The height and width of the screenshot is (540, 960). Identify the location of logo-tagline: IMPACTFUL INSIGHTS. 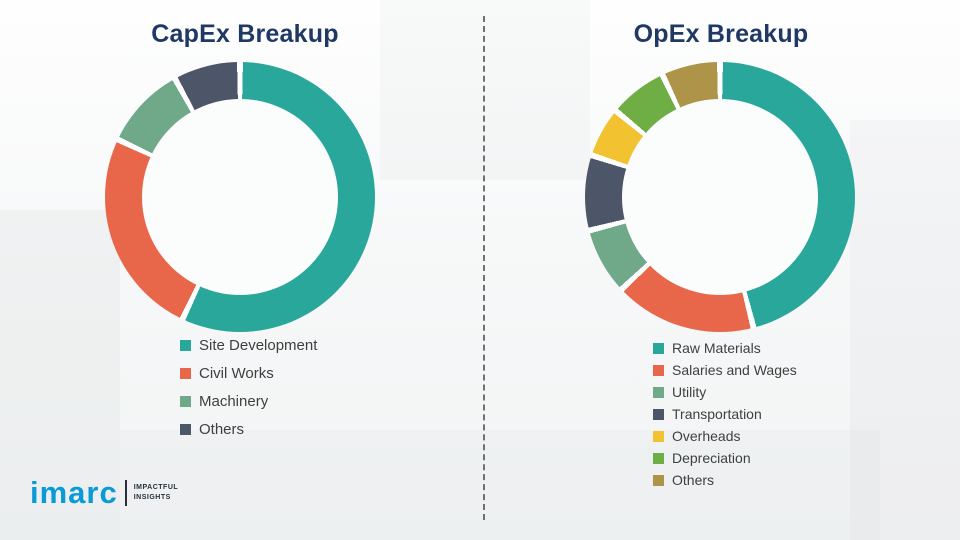
(156, 492).